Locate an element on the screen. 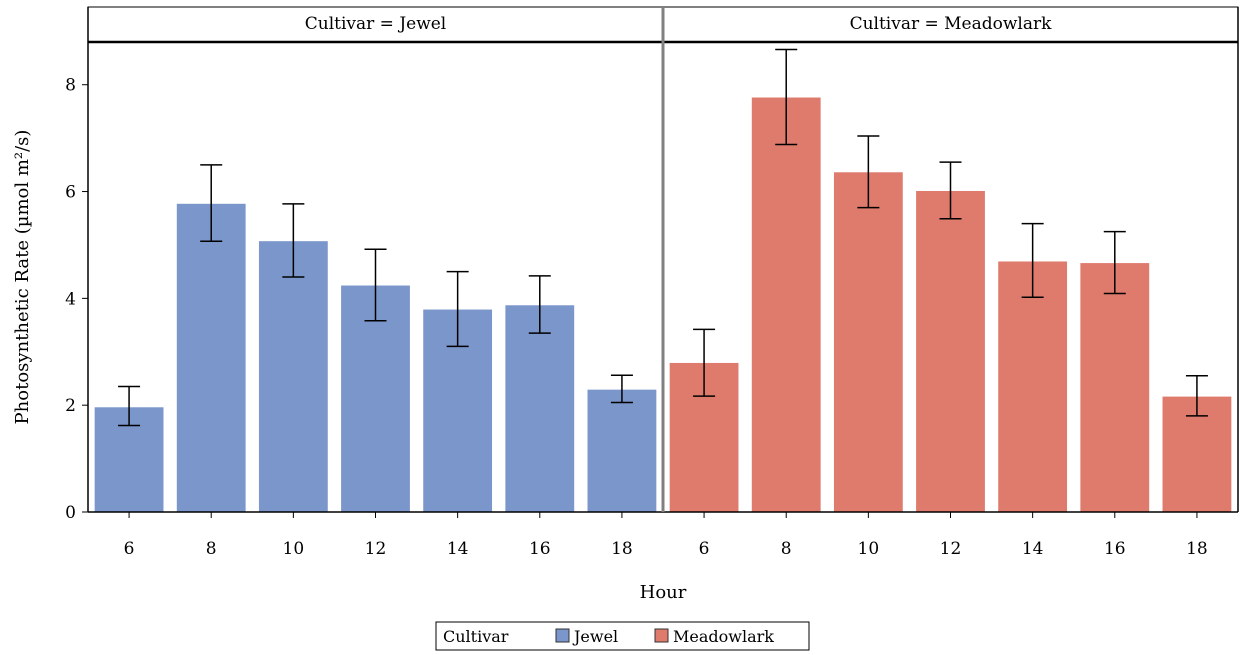  legend-label-meadowlark: Meadowlark is located at coordinates (723, 636).